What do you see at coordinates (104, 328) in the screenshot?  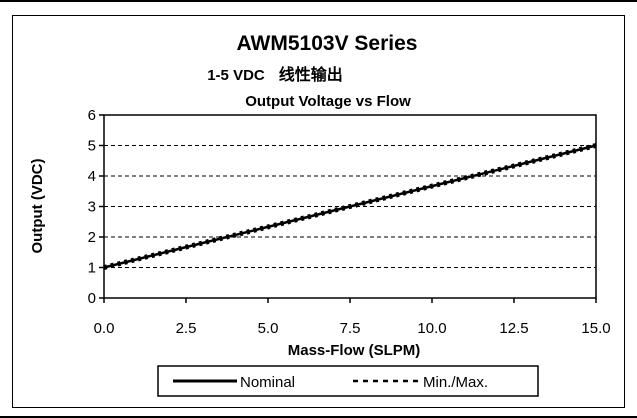 I see `x-tick-label: 0.0` at bounding box center [104, 328].